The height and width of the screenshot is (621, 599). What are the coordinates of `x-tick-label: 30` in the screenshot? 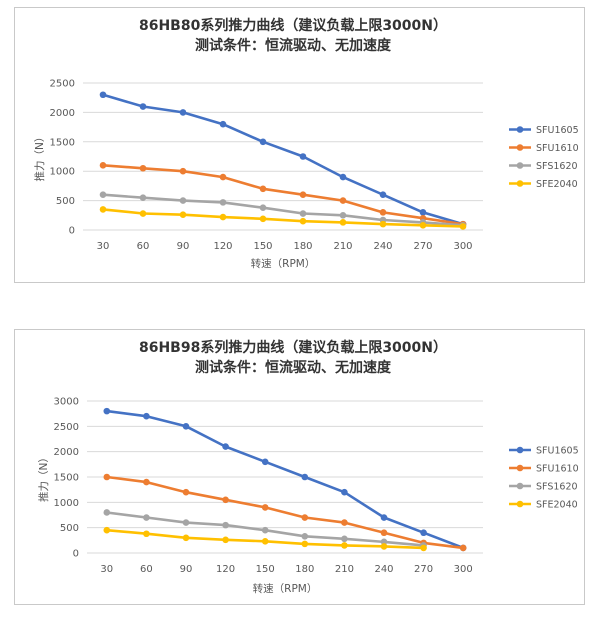 It's located at (106, 569).